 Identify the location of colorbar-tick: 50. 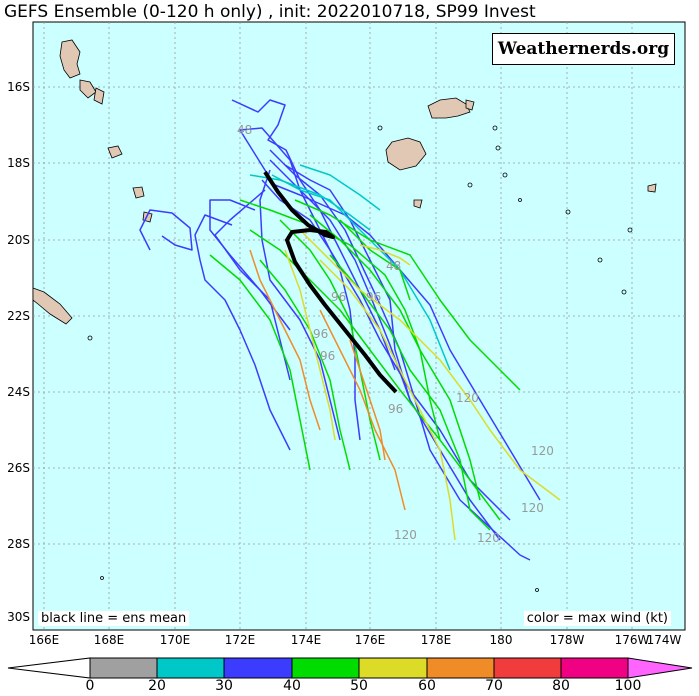
(359, 686).